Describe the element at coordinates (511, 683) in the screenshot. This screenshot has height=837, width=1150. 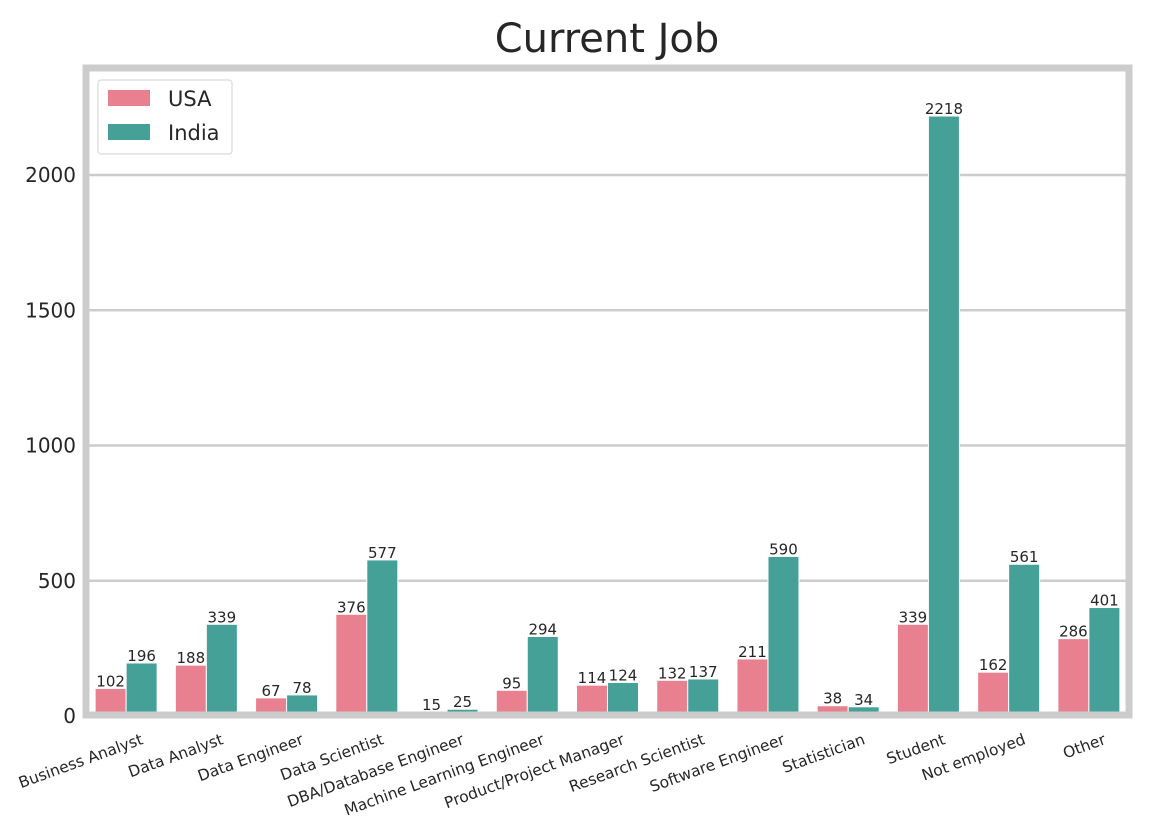
I see `data-label: 95` at that location.